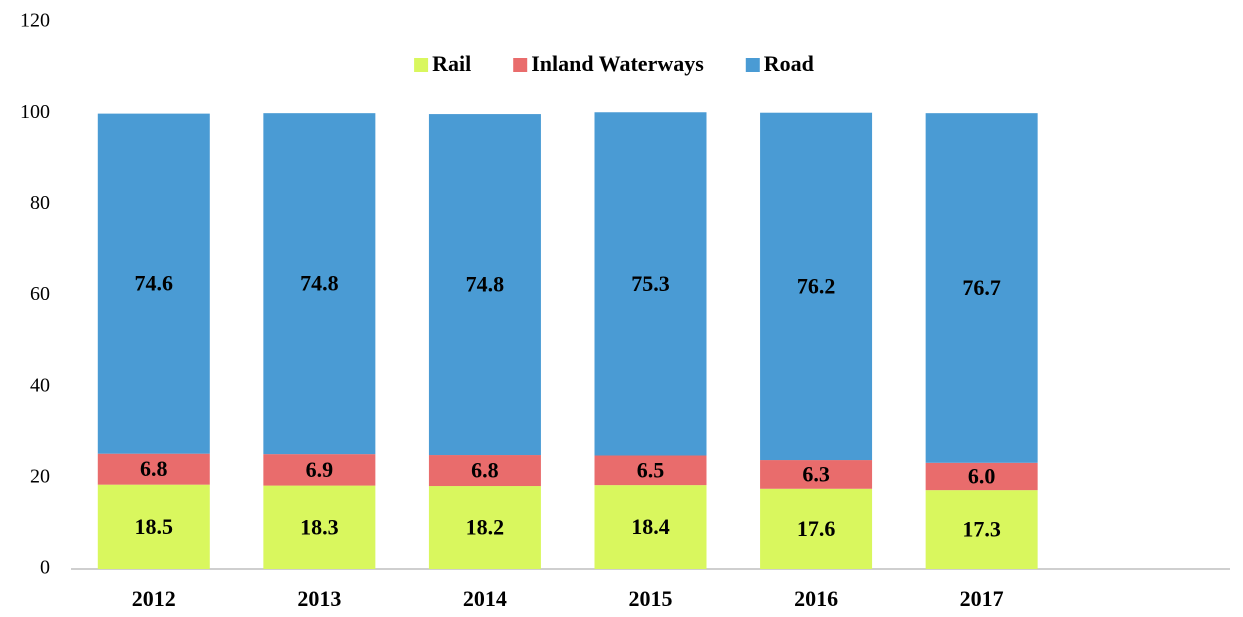  I want to click on x-tick-label: 2013, so click(319, 598).